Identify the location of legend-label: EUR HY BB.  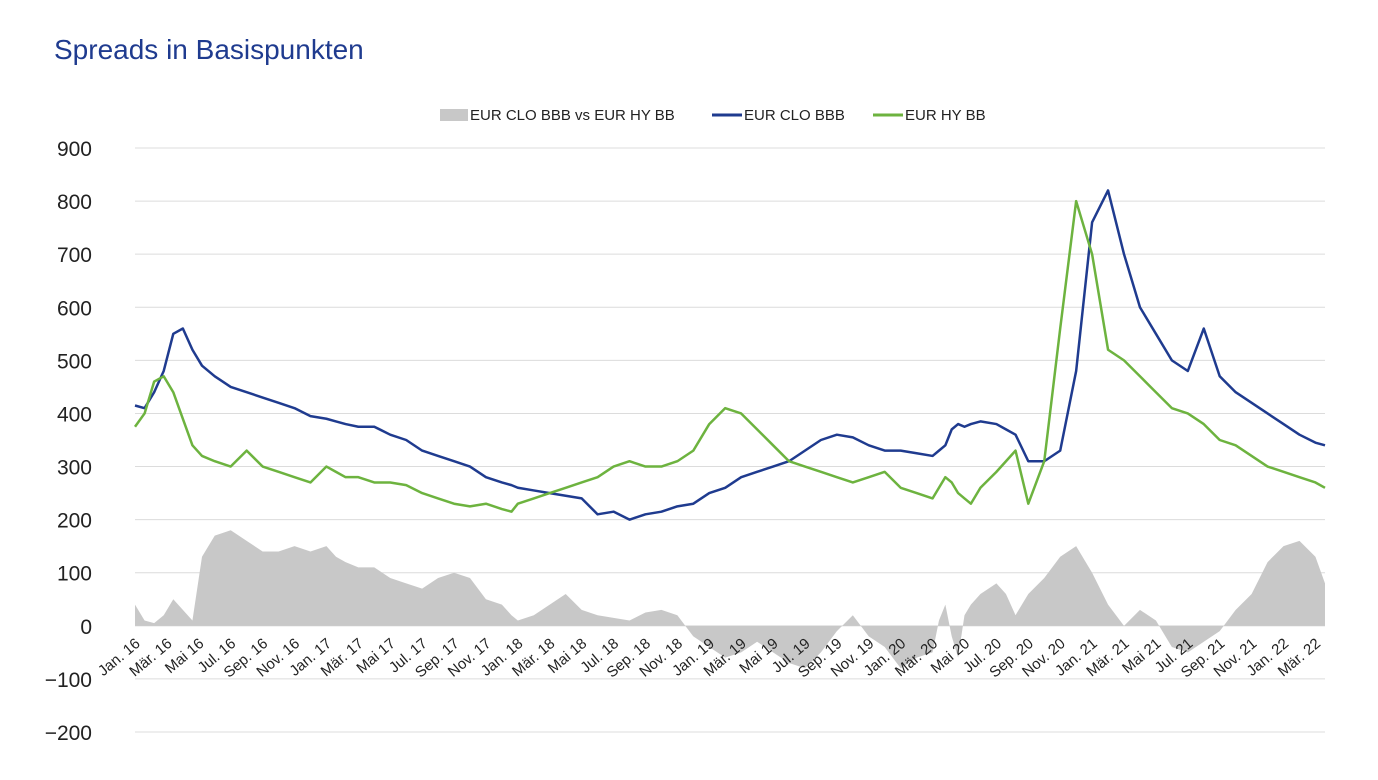
(945, 115).